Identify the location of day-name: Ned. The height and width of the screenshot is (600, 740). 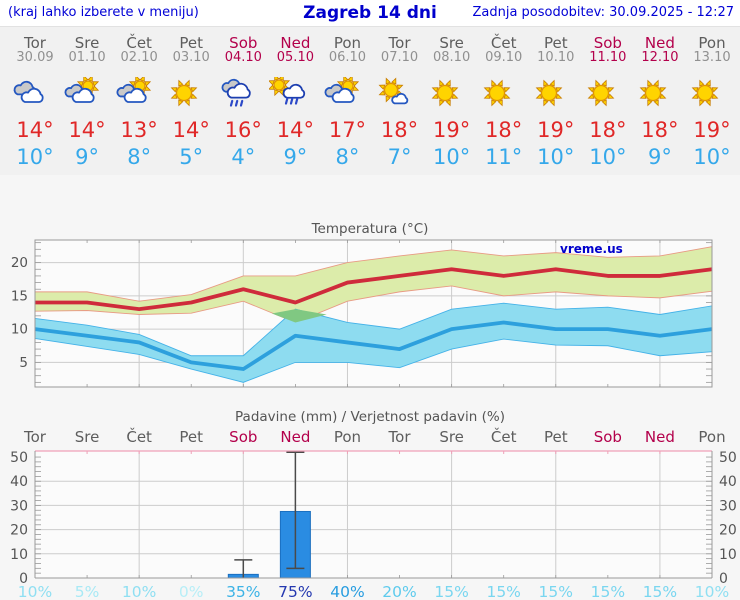
(659, 43).